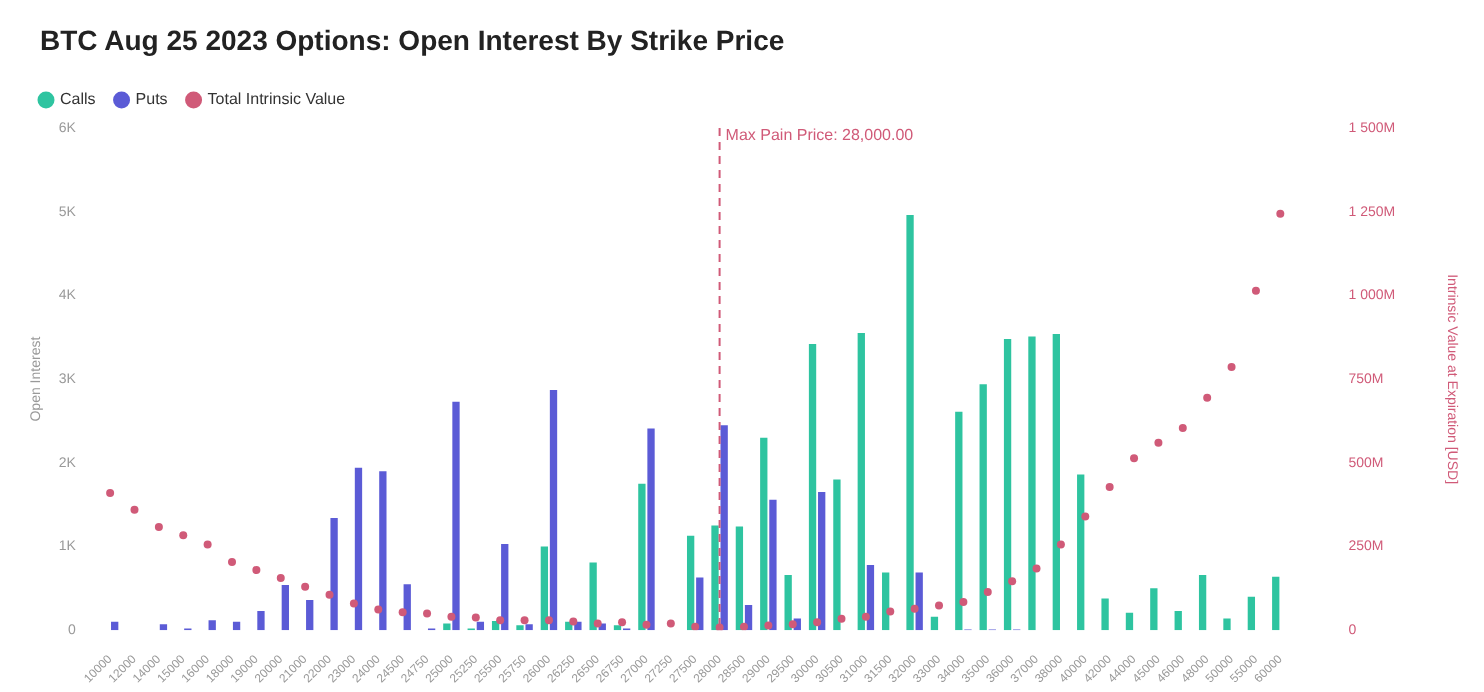  What do you see at coordinates (151, 99) in the screenshot?
I see `legend-label: Puts` at bounding box center [151, 99].